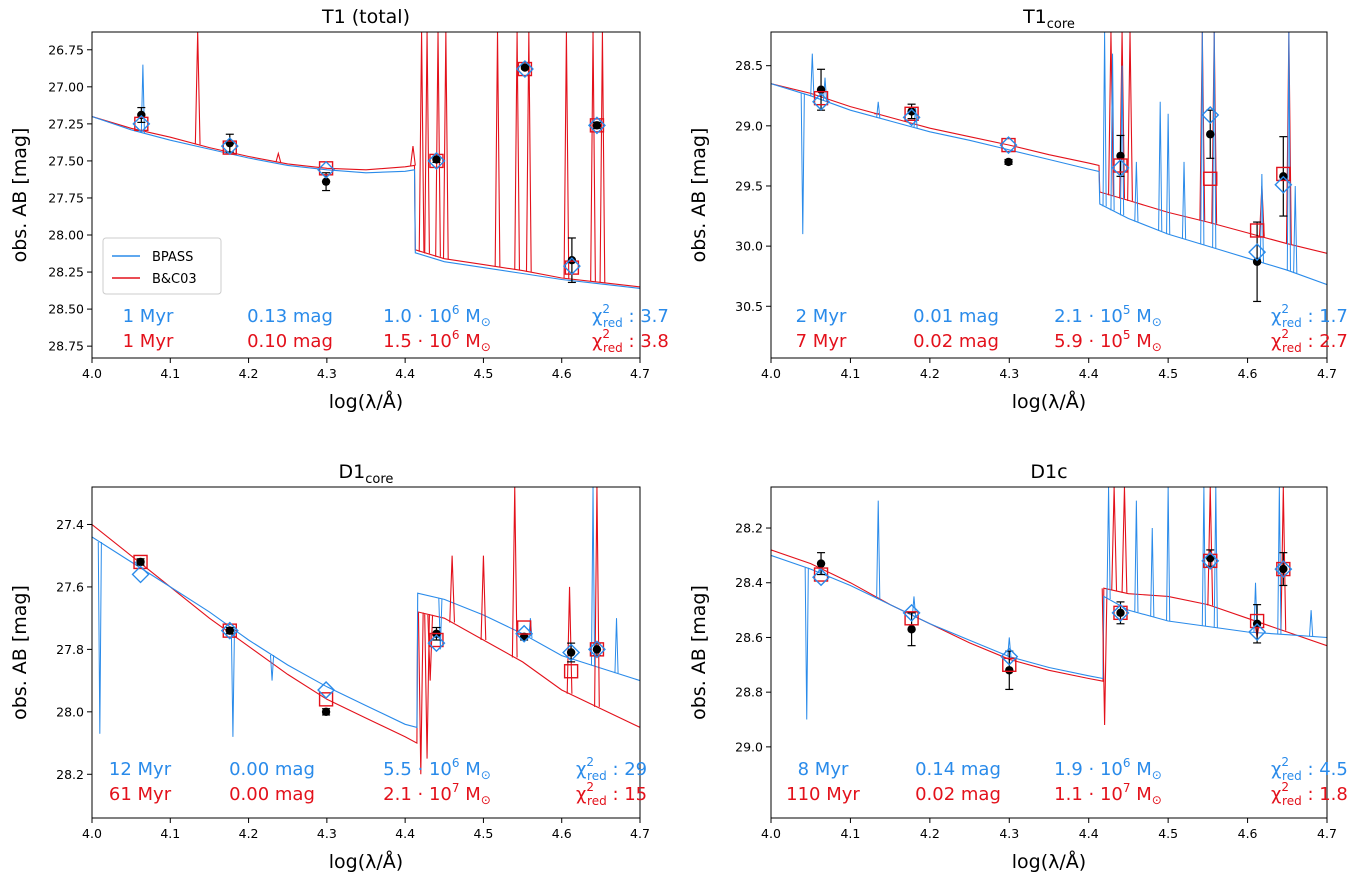 The height and width of the screenshot is (880, 1365). What do you see at coordinates (749, 125) in the screenshot?
I see `y-tick-label: 29.0` at bounding box center [749, 125].